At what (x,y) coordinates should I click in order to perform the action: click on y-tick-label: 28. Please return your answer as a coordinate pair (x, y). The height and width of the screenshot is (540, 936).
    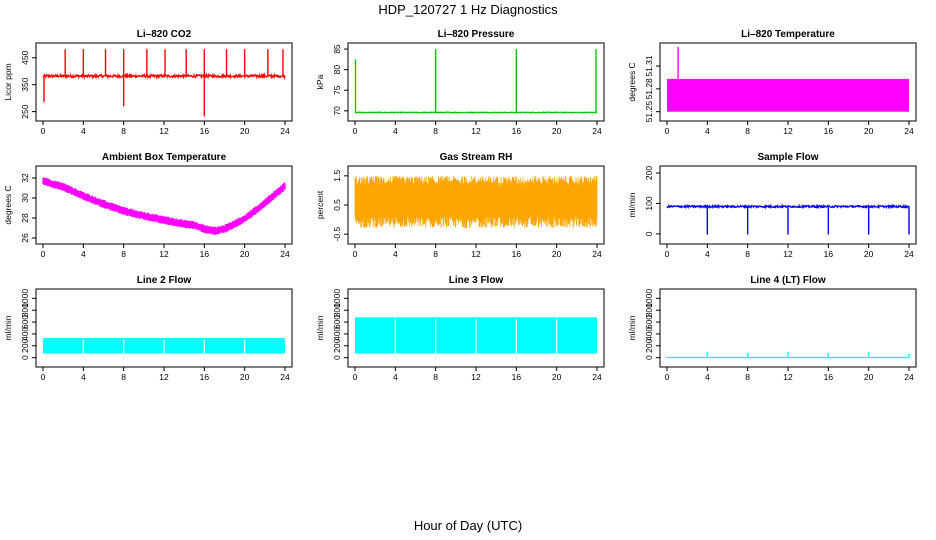
    Looking at the image, I should click on (25, 218).